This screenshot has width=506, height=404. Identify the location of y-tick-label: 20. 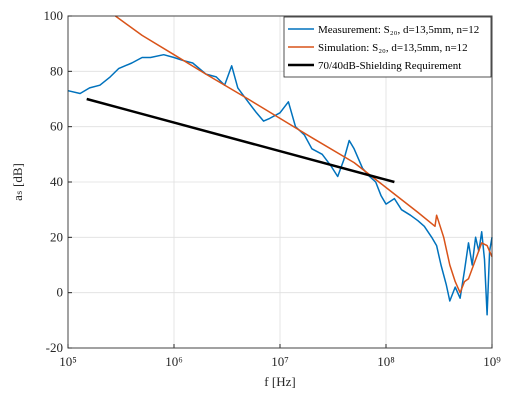
(56, 236).